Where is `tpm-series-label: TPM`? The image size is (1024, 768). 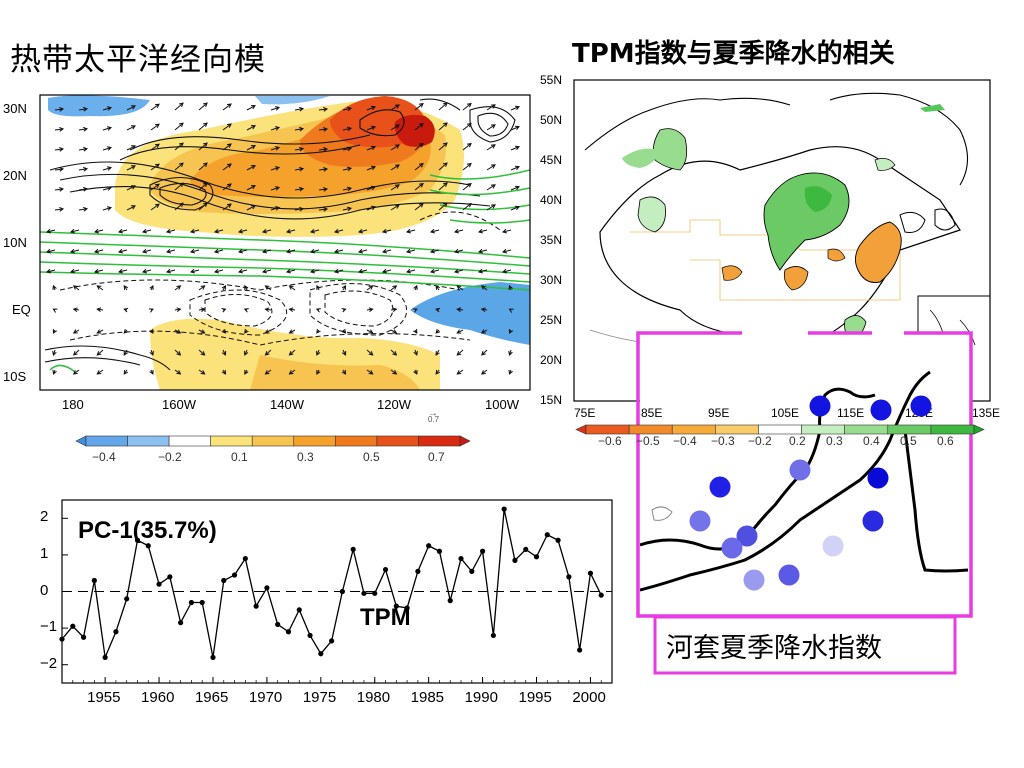 tpm-series-label: TPM is located at coordinates (385, 617).